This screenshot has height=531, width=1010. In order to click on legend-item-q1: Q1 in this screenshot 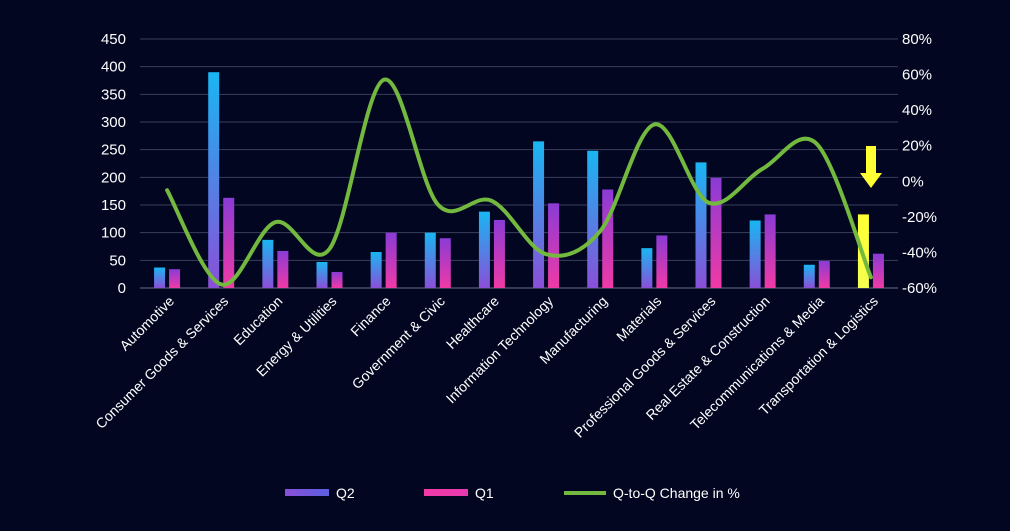, I will do `click(459, 493)`.